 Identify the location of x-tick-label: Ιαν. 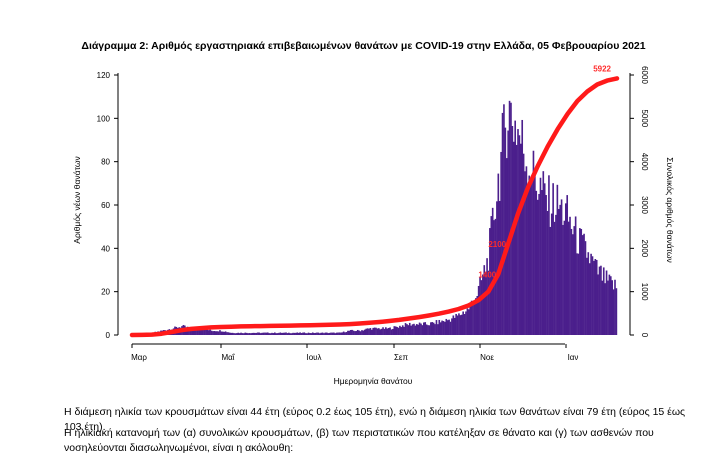
(573, 357).